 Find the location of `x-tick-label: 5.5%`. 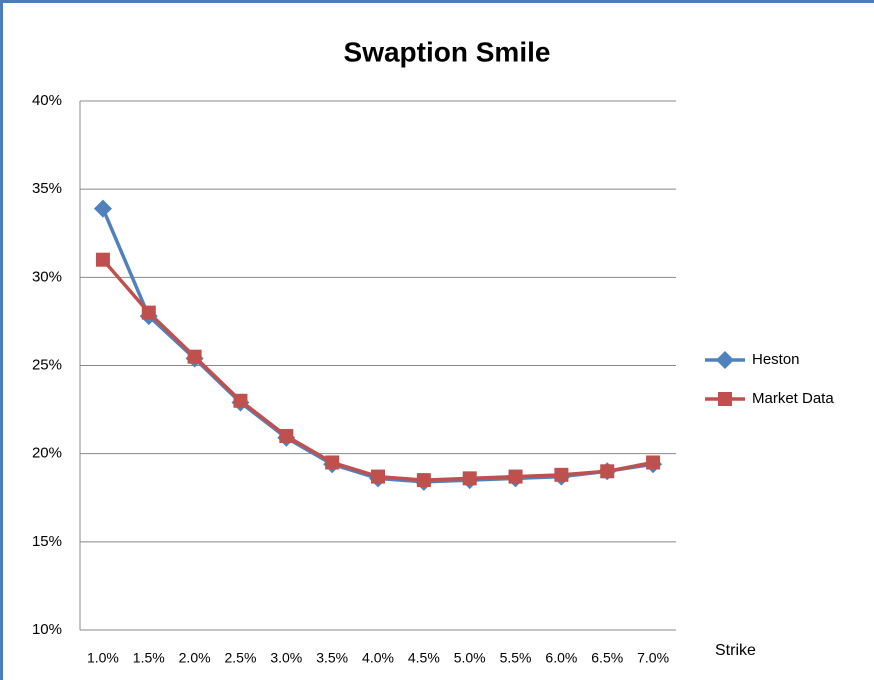

x-tick-label: 5.5% is located at coordinates (516, 658).